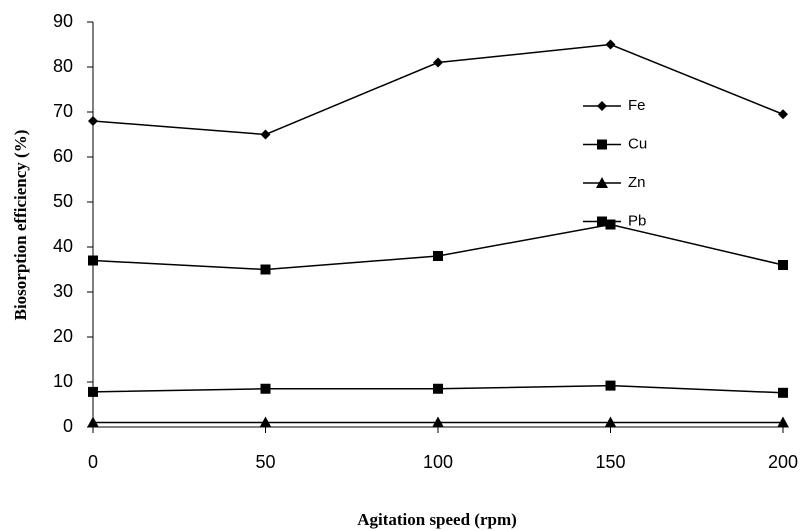 The height and width of the screenshot is (531, 802). Describe the element at coordinates (63, 381) in the screenshot. I see `y-tick-label: 10` at that location.